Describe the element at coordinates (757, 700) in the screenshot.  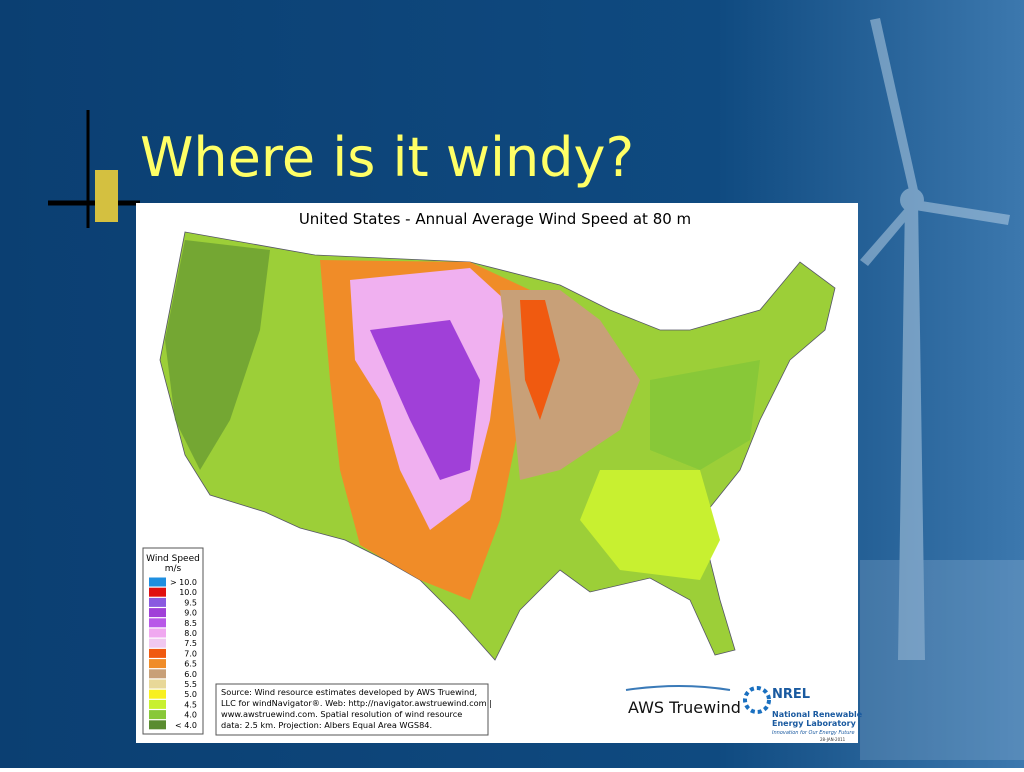
I see `nrel-mark` at that location.